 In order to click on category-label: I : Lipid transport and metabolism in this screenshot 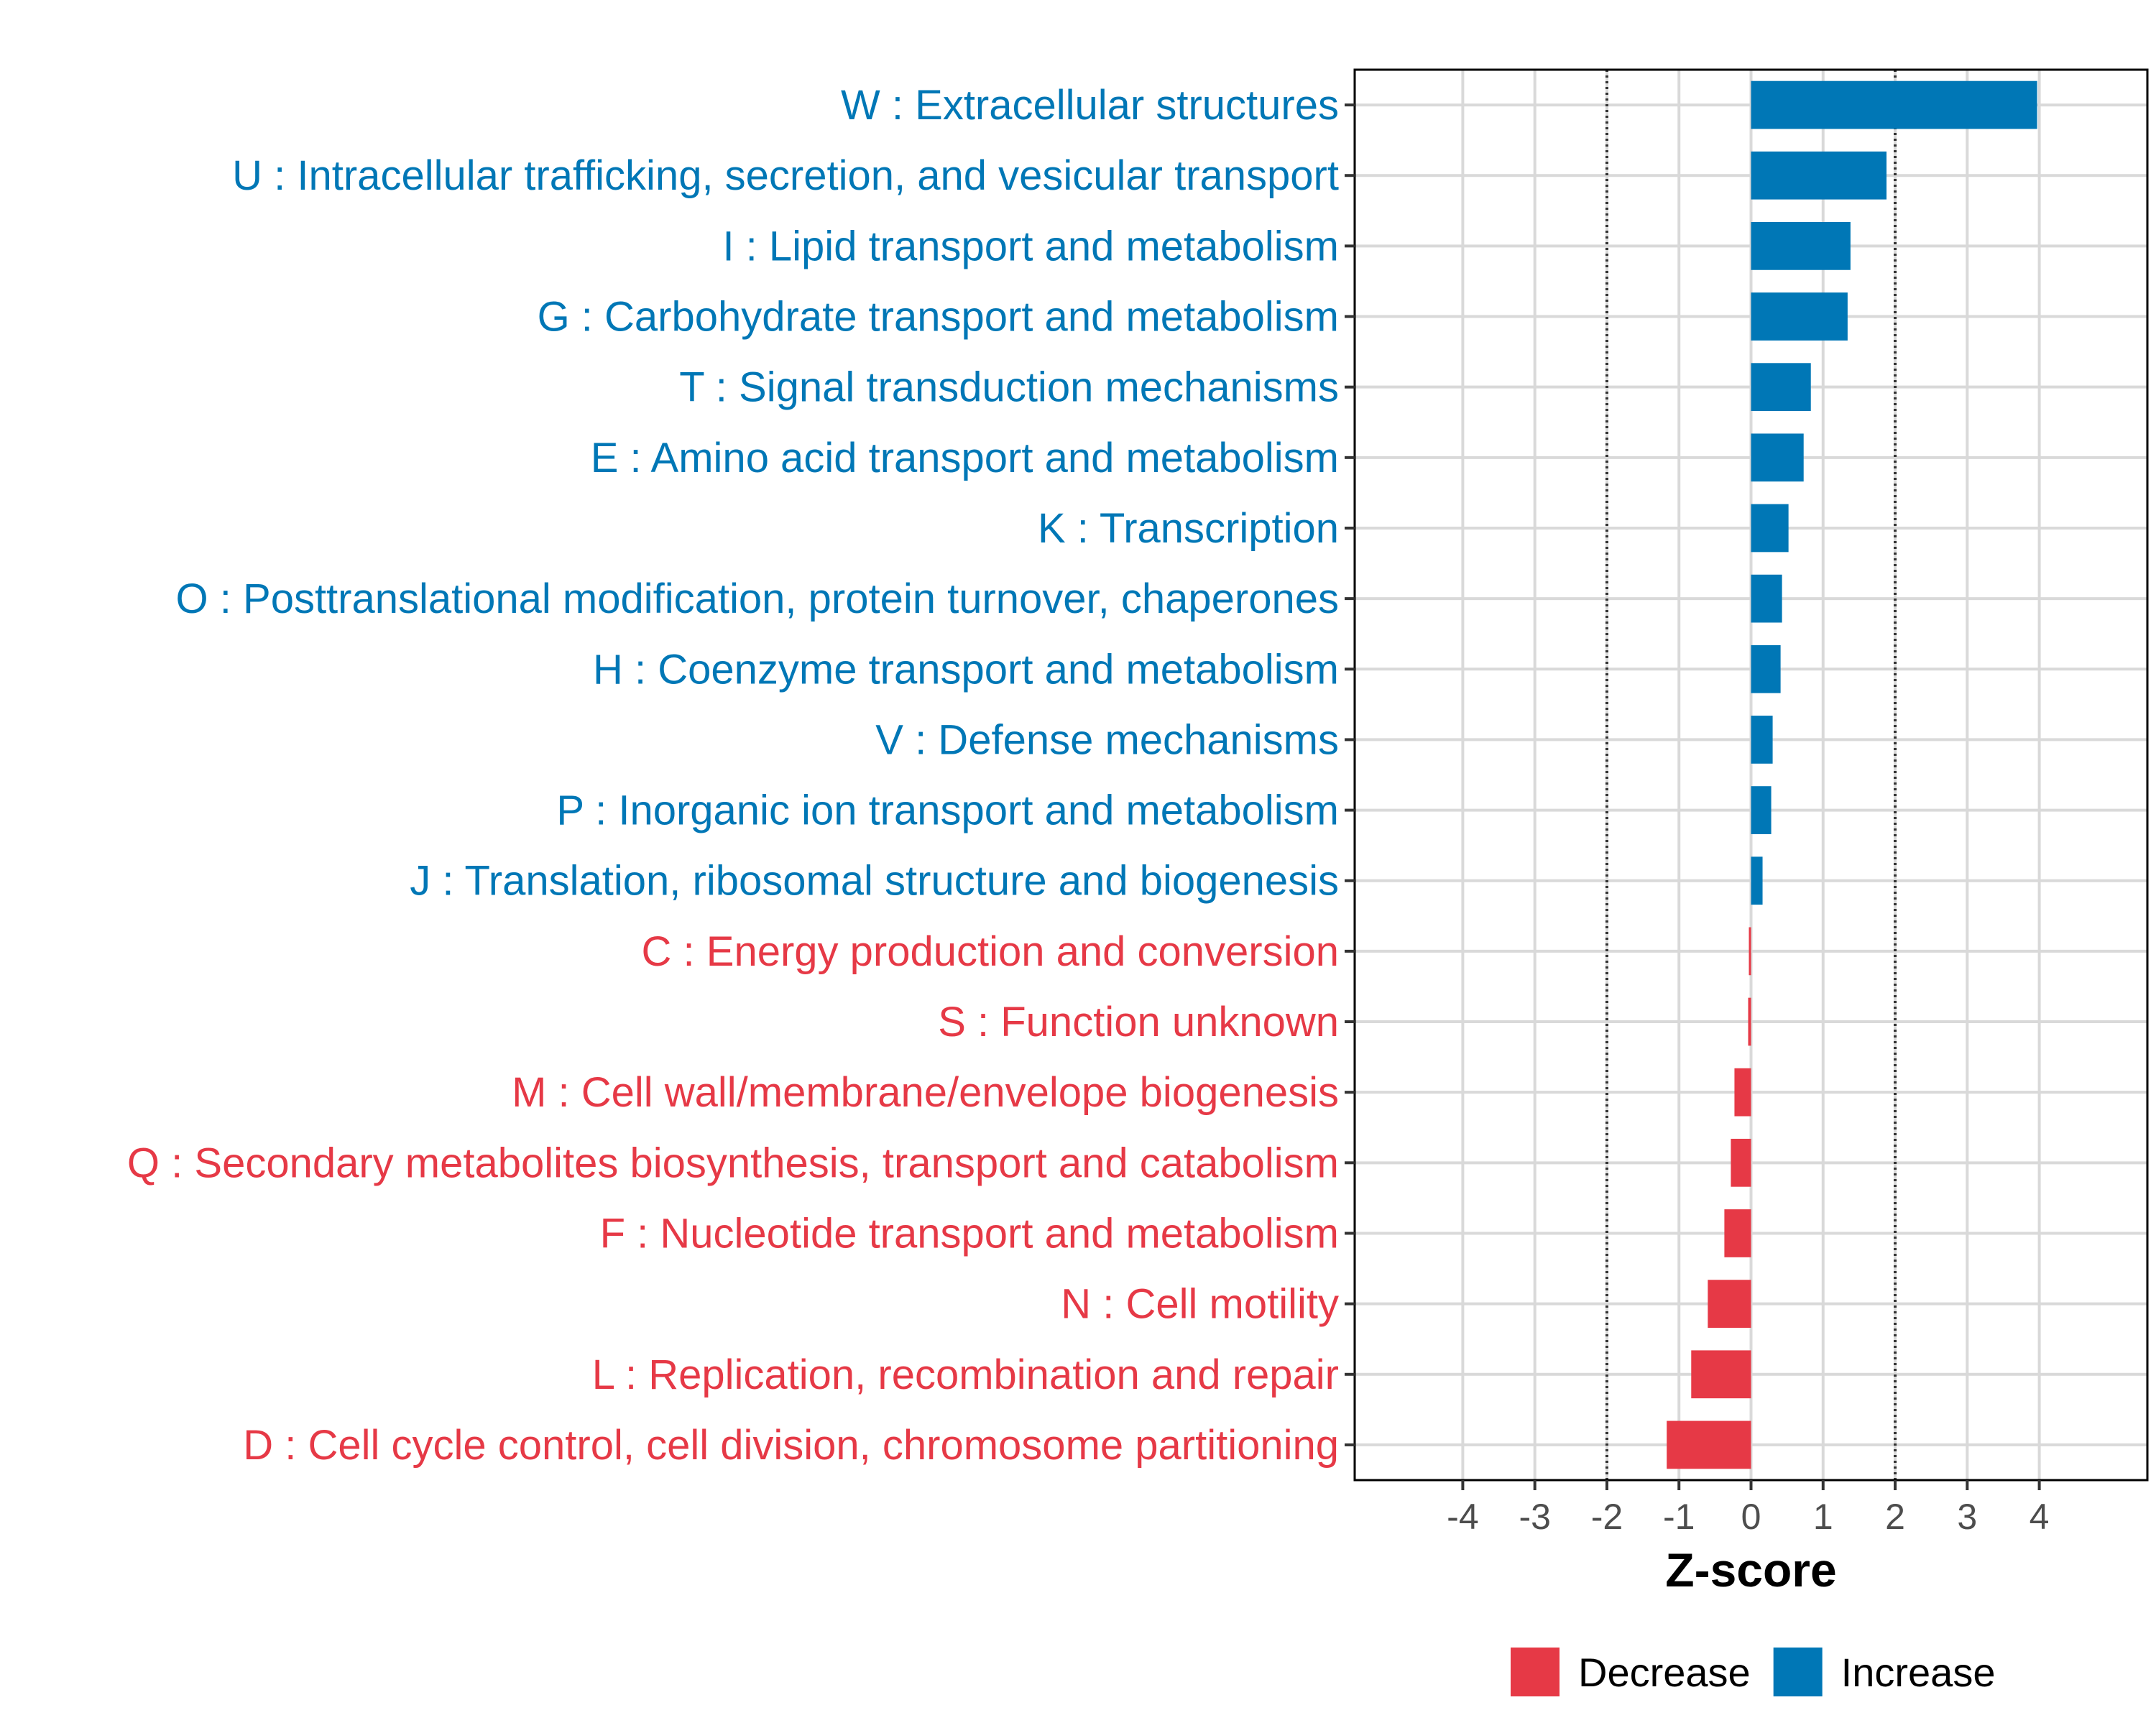, I will do `click(1030, 246)`.